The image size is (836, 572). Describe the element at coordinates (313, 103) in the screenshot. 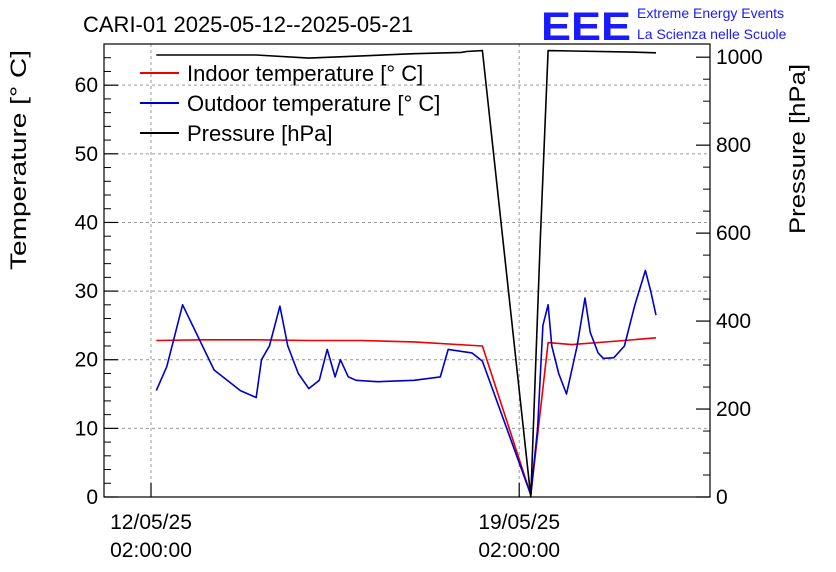

I see `legend-entry: Outdoor temperature [° C]` at that location.